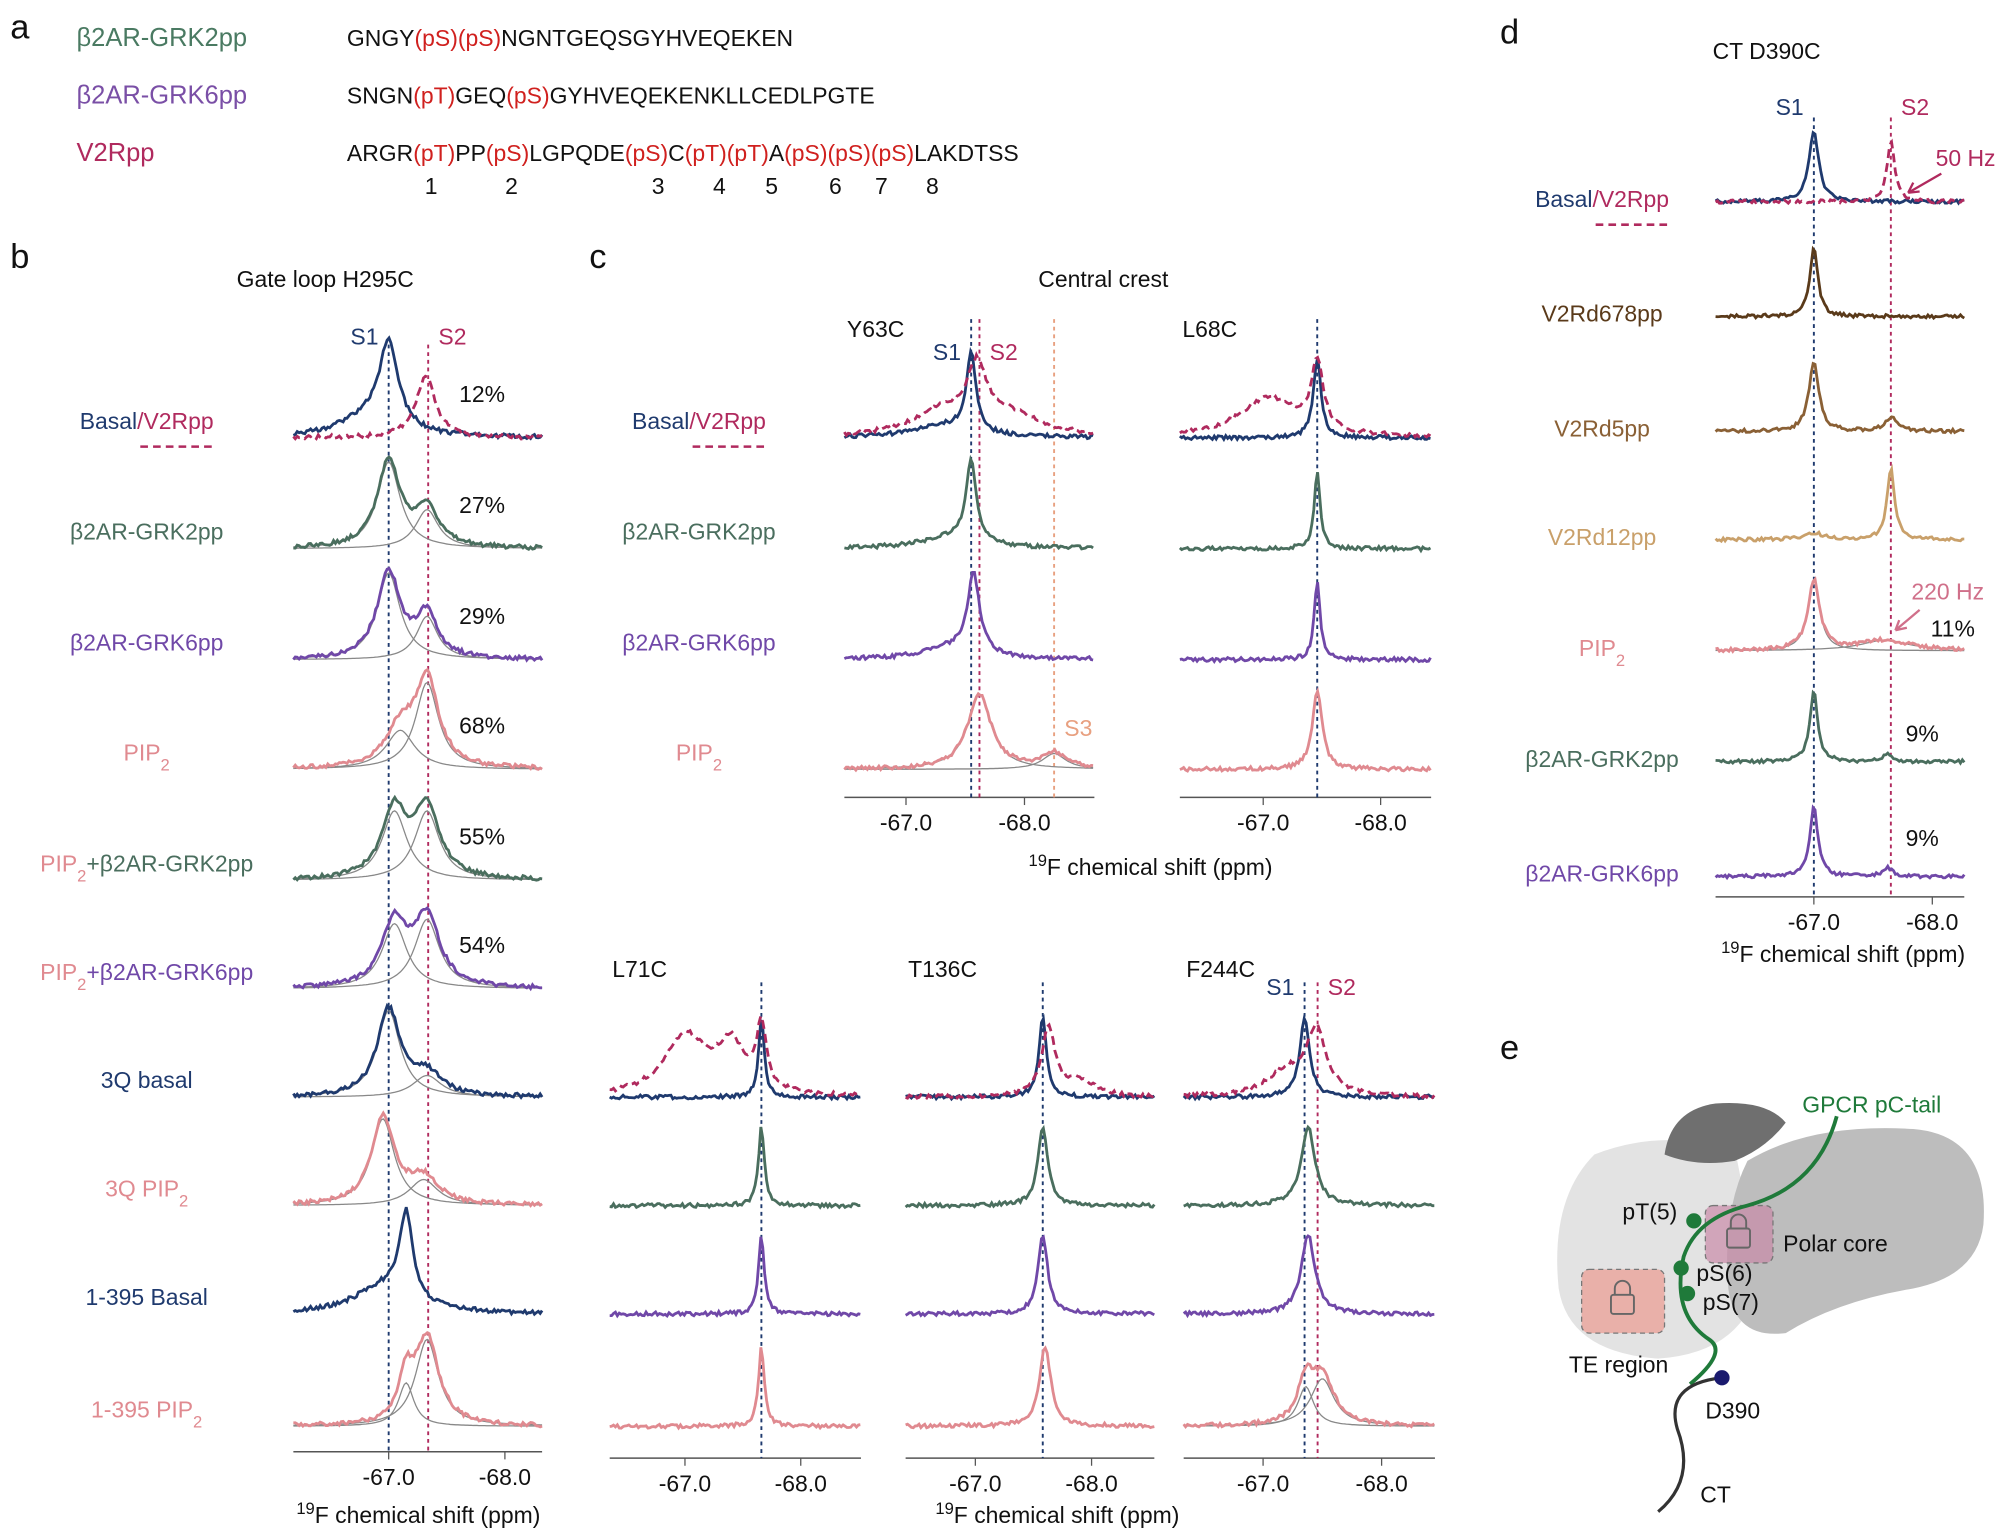 The width and height of the screenshot is (2000, 1531). What do you see at coordinates (1871, 1104) in the screenshot?
I see `tail-label: GPCR pC-tail` at bounding box center [1871, 1104].